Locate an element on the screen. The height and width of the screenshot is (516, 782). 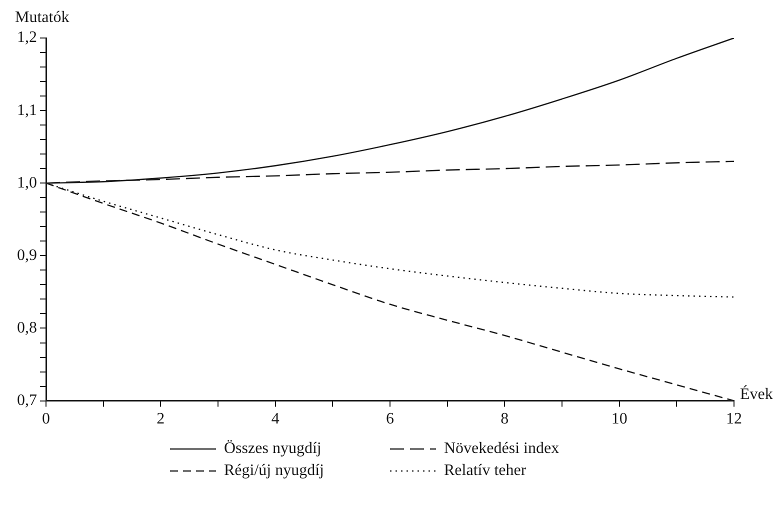
legend-label: Régi/új nyugdíj is located at coordinates (274, 471).